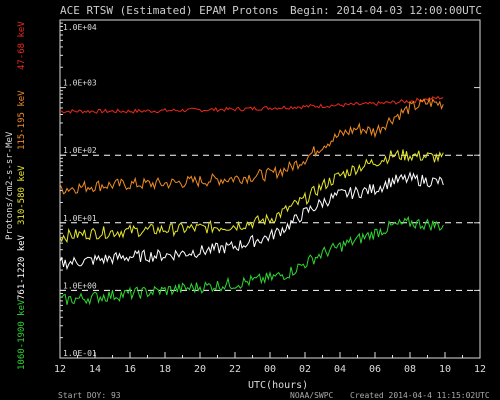 Image resolution: width=500 pixels, height=400 pixels. Describe the element at coordinates (386, 10) in the screenshot. I see `begin-label: Begin: 2014-04-03 12:00:00UTC` at that location.